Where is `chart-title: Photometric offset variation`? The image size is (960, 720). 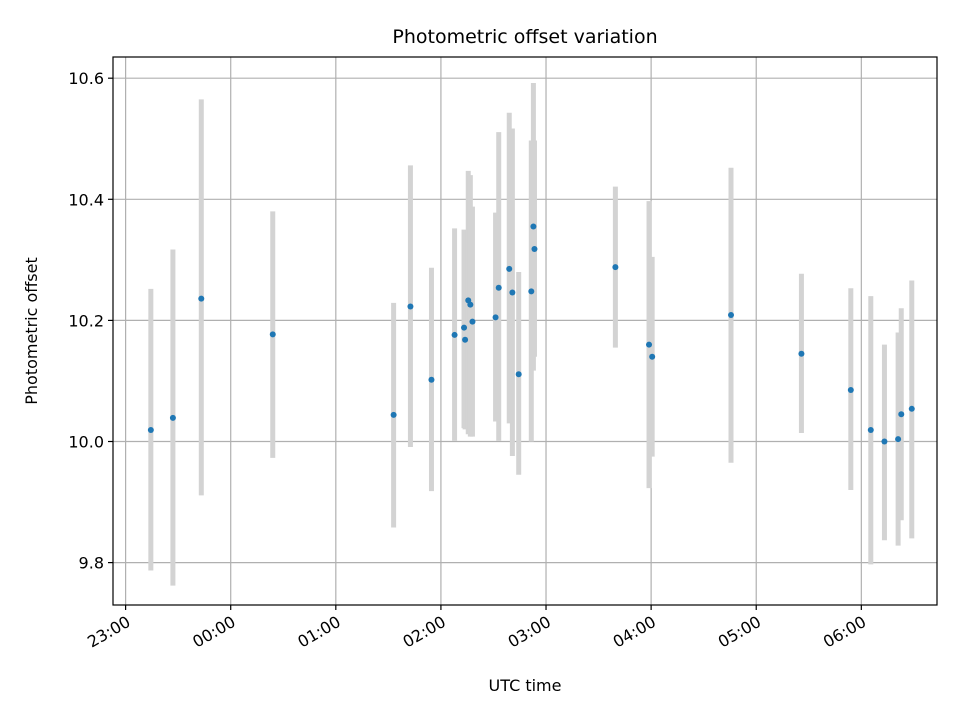 chart-title: Photometric offset variation is located at coordinates (524, 37).